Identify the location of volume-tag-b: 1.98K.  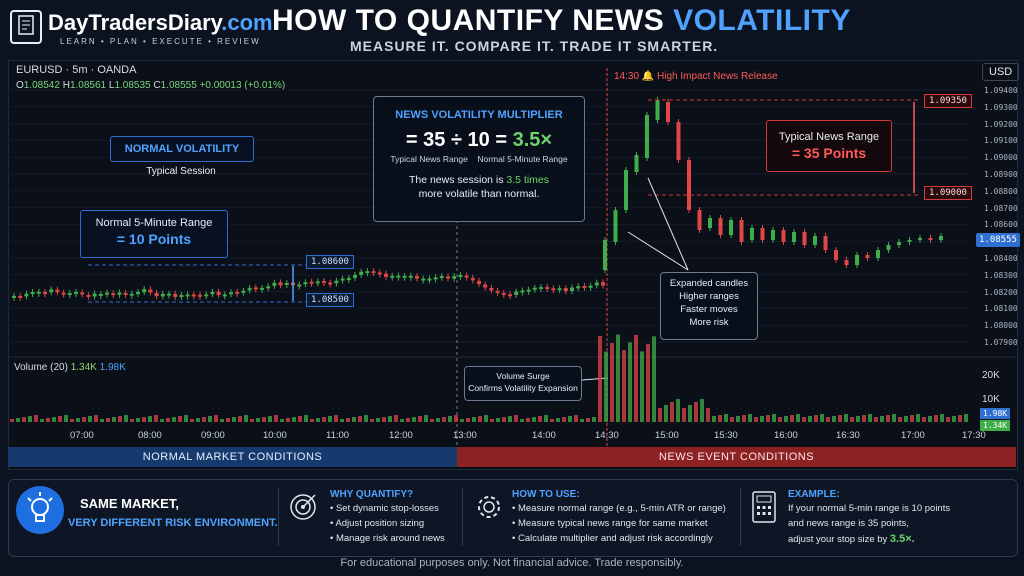
(995, 413).